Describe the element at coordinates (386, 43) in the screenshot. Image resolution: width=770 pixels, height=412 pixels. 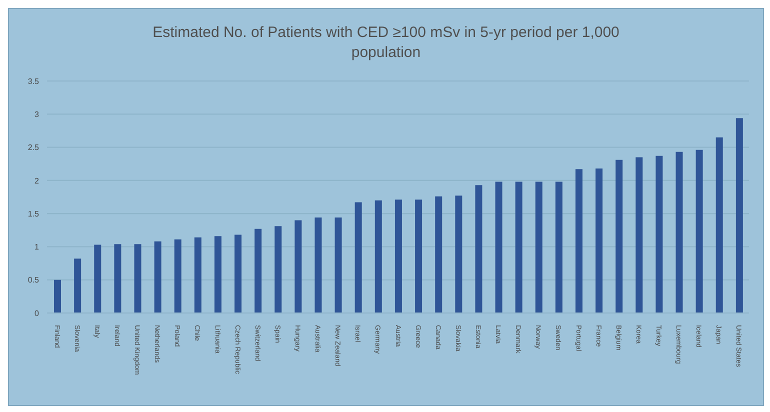
I see `chart-title: Estimated No. of Patients with CED ≥100 mSv in 5-yr period per 1,000 population` at that location.